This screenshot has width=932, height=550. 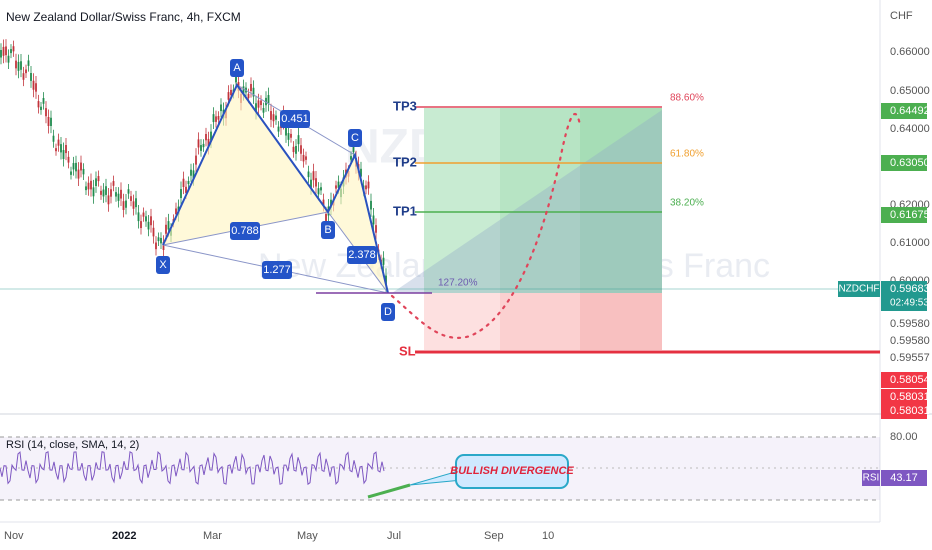 I want to click on pattern-point: C, so click(x=355, y=138).